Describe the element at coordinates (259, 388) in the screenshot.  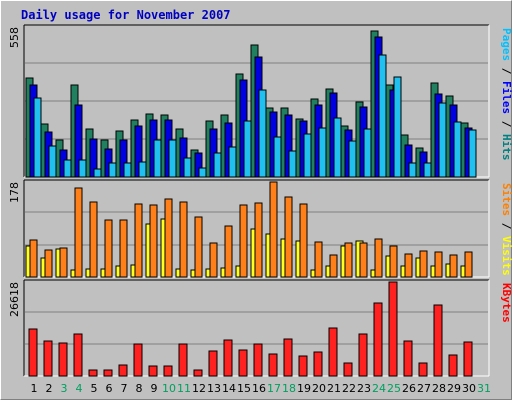
I see `x-tick-label-day-16: 16` at that location.